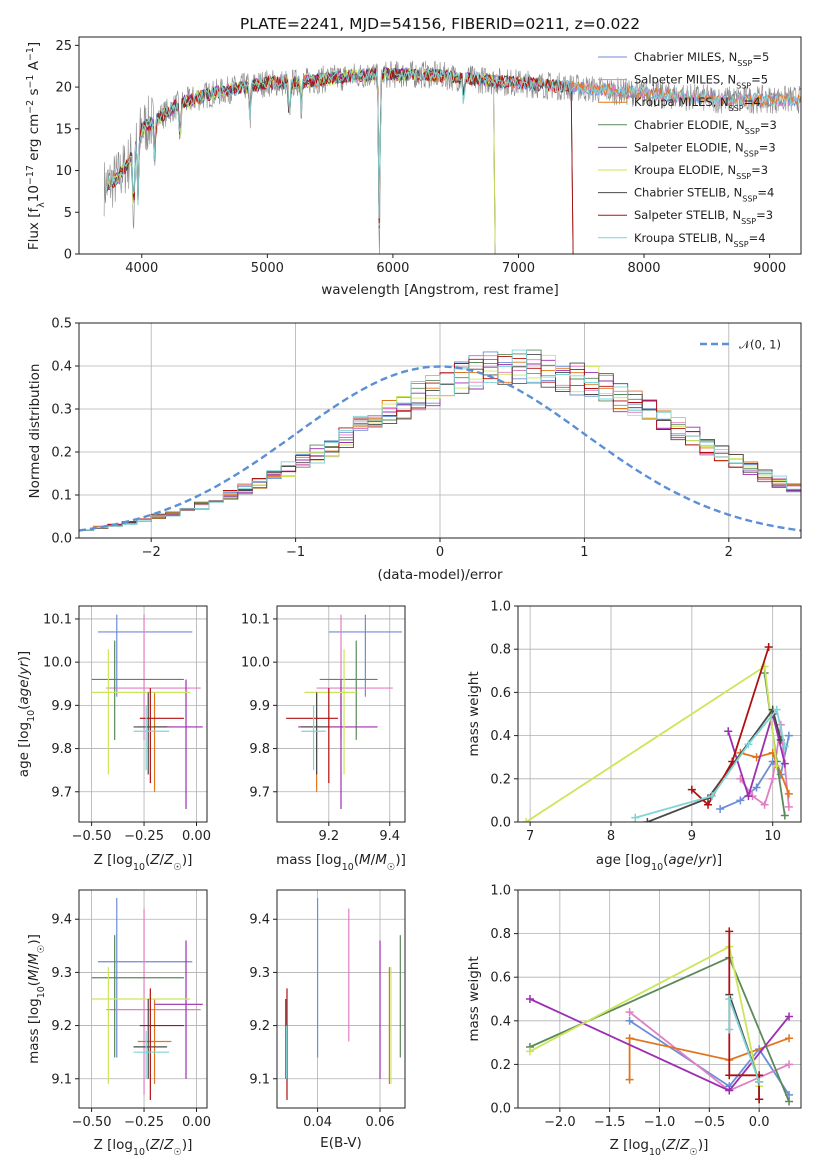  What do you see at coordinates (63, 171) in the screenshot?
I see `y-tick-label: 10` at bounding box center [63, 171].